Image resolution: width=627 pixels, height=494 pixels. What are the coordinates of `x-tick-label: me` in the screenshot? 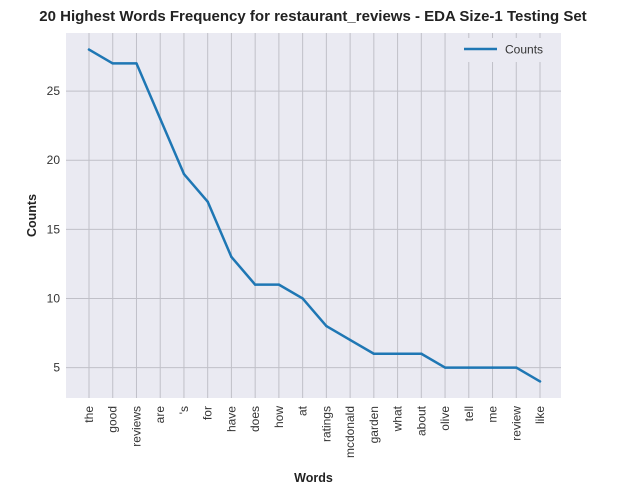 It's located at (493, 414).